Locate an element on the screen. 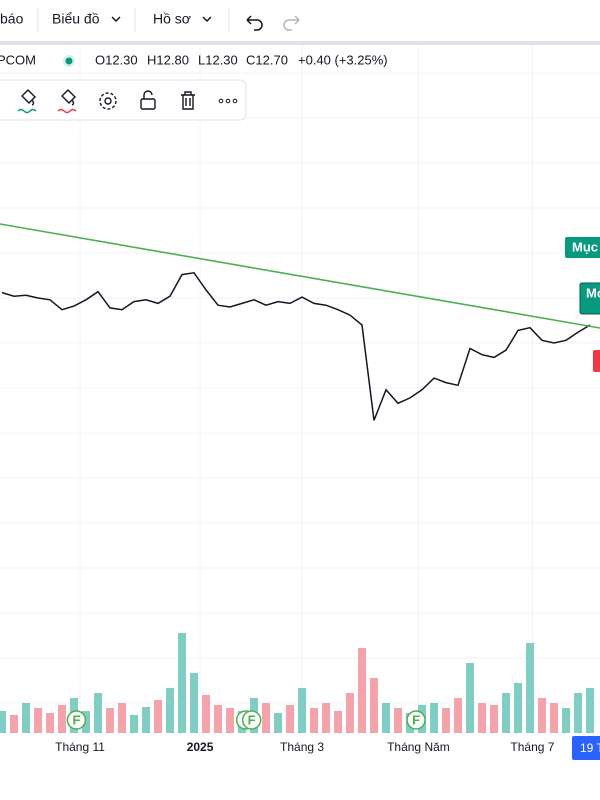 The width and height of the screenshot is (600, 800). toolbar-box is located at coordinates (123, 100).